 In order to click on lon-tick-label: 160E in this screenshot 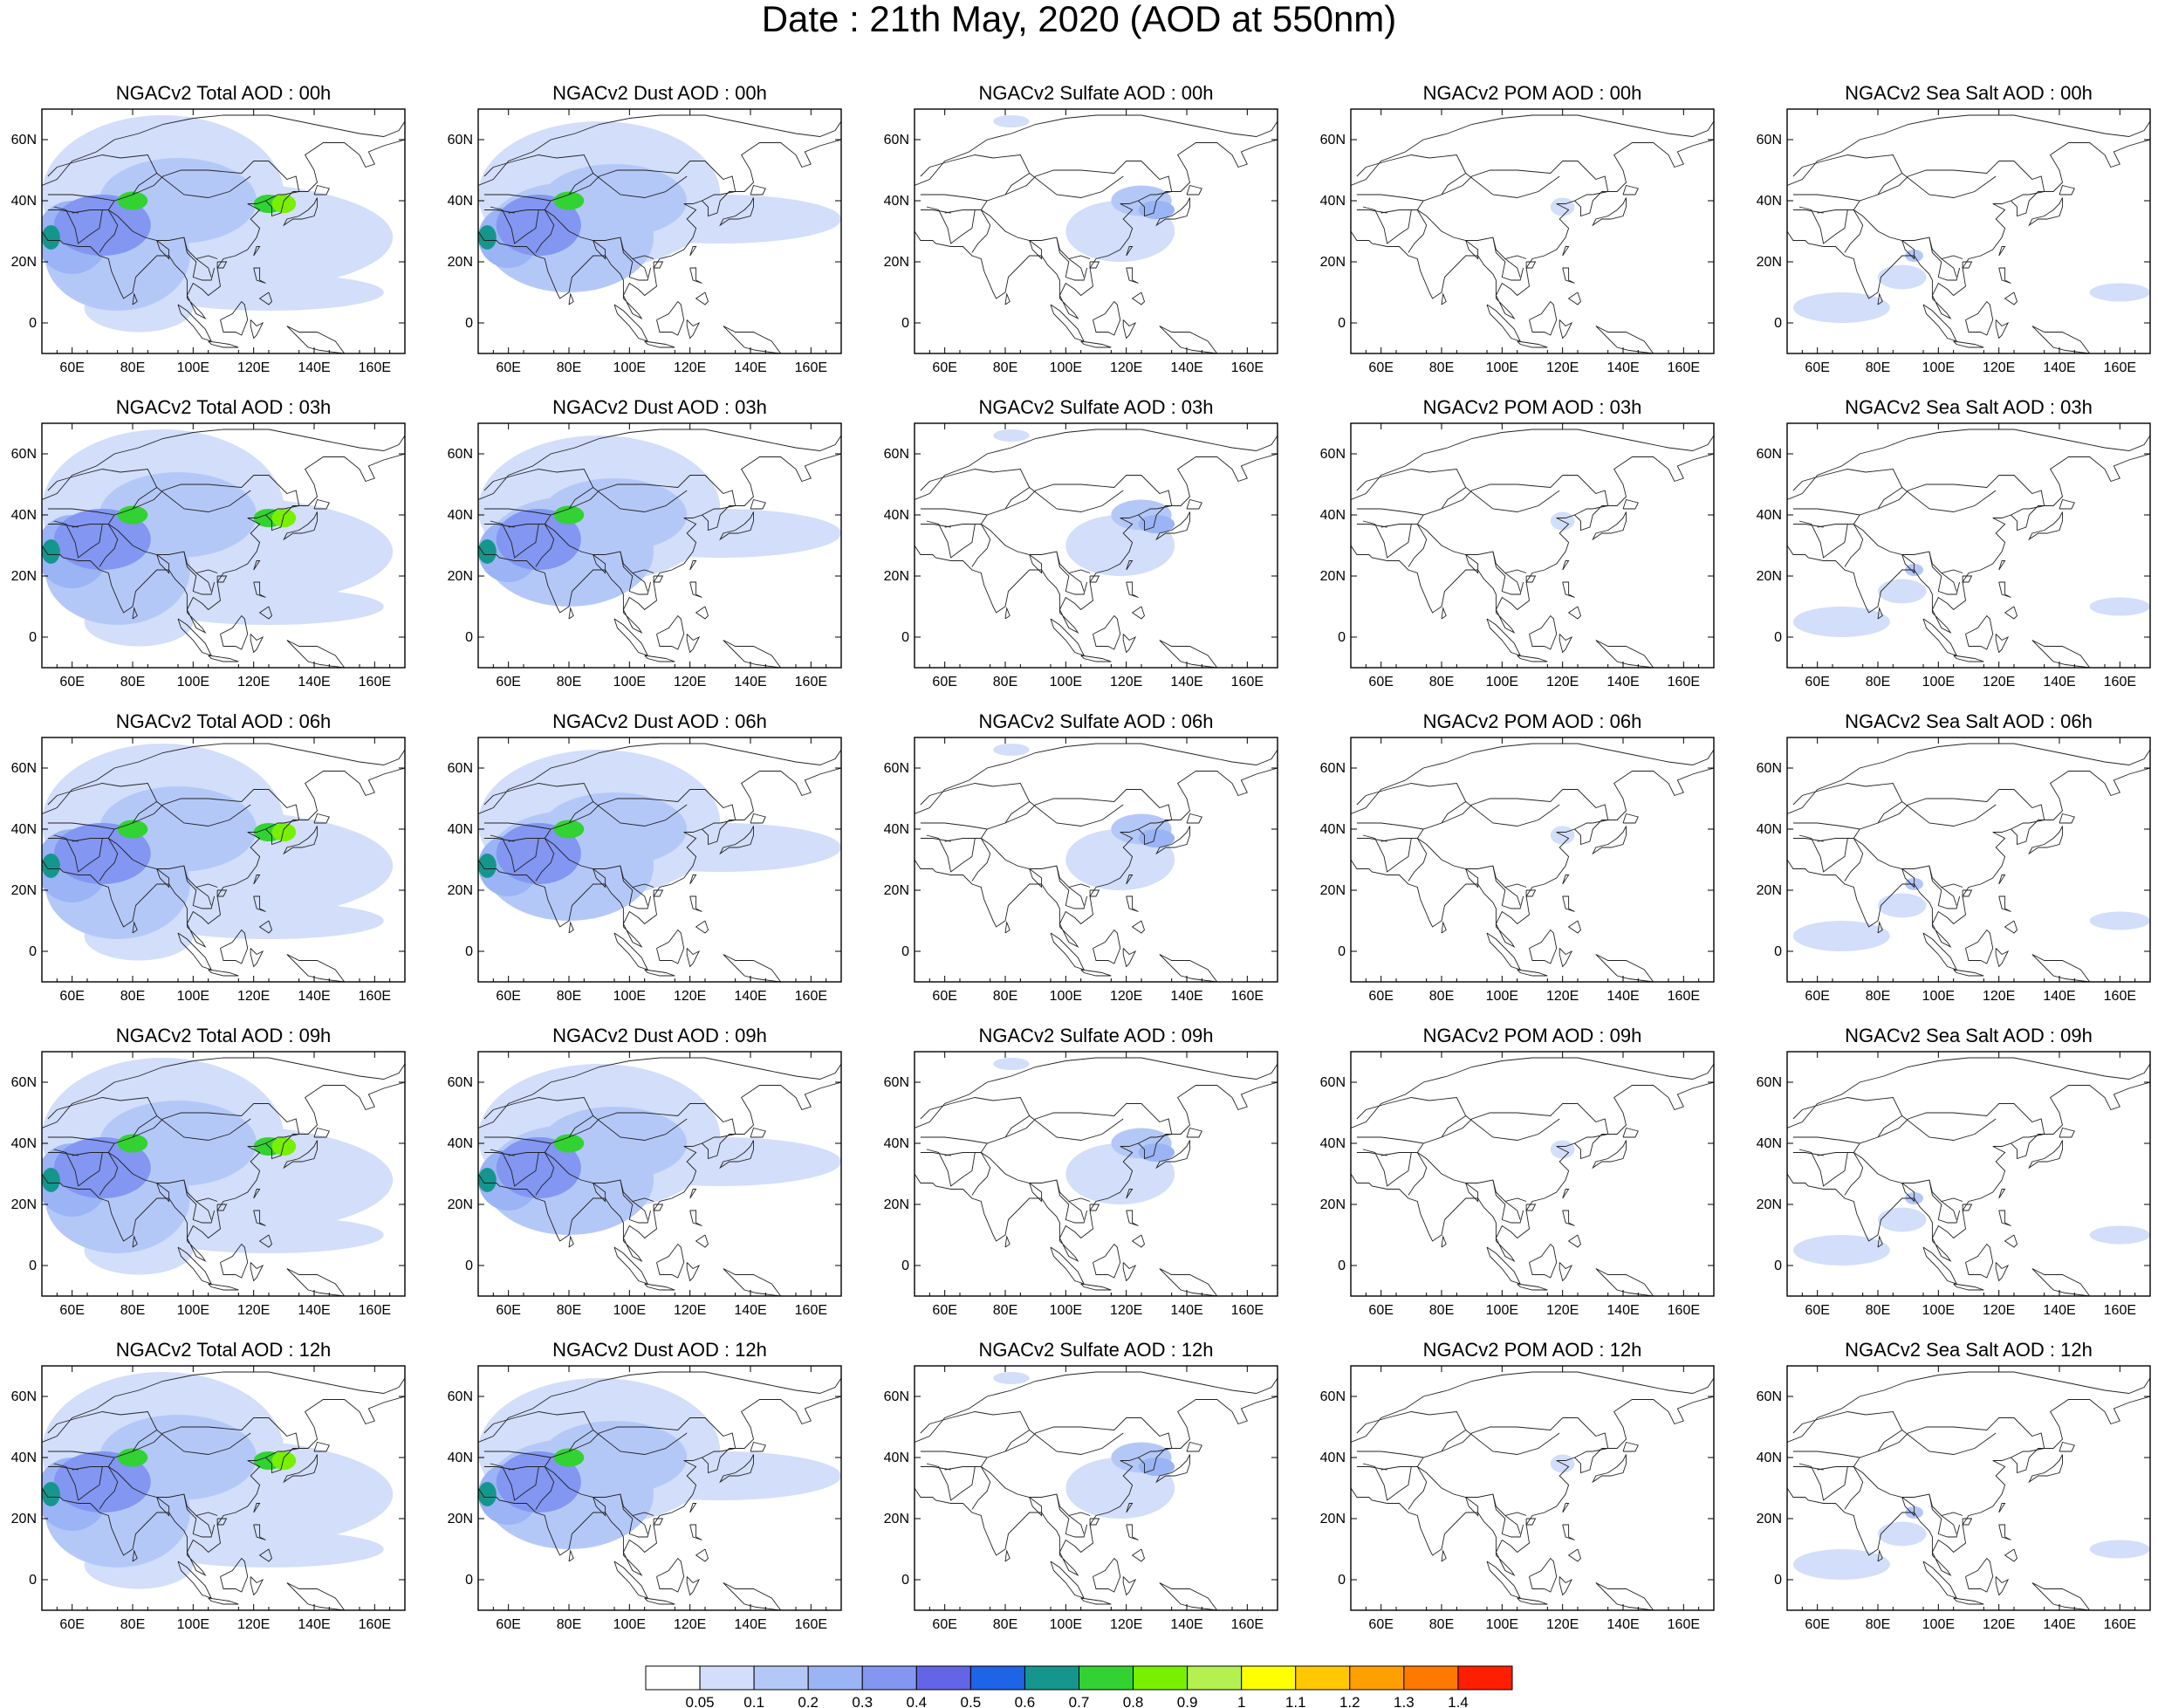, I will do `click(375, 367)`.